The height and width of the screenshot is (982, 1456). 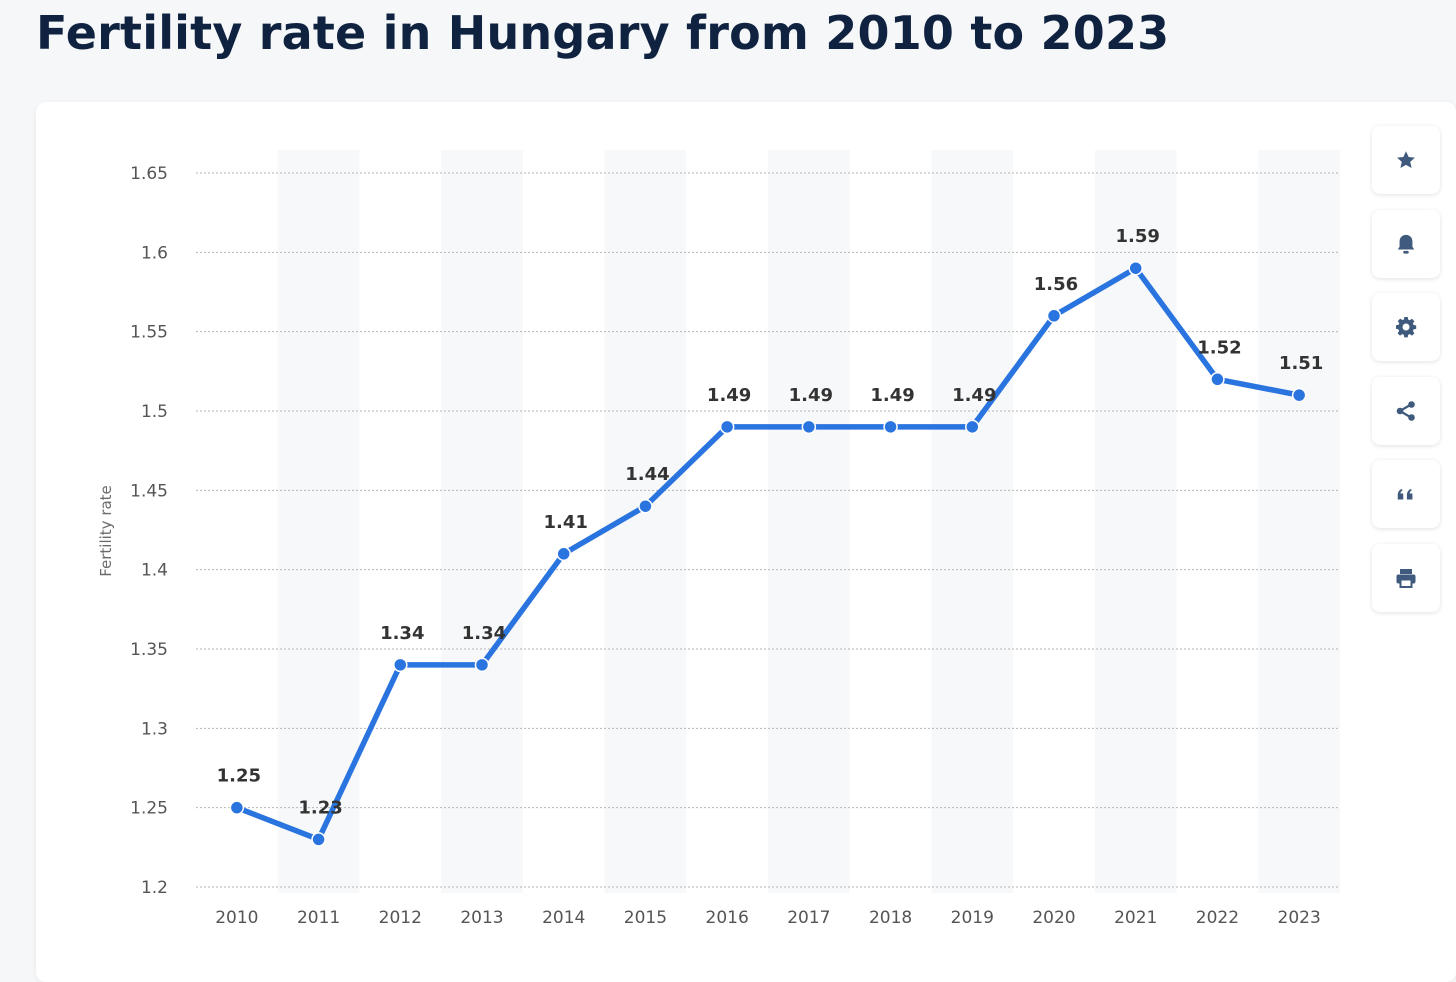 What do you see at coordinates (149, 491) in the screenshot?
I see `y-tick-label: 1.45` at bounding box center [149, 491].